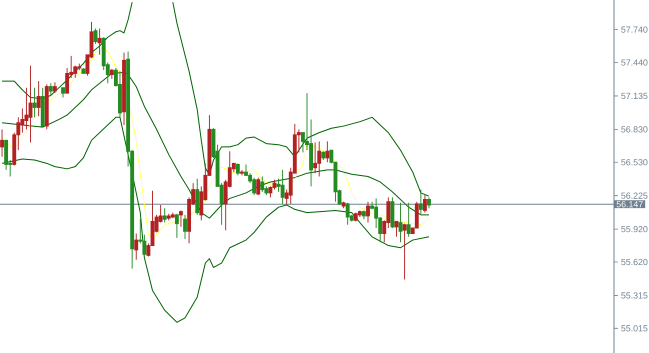 This screenshot has width=649, height=353. What do you see at coordinates (634, 62) in the screenshot?
I see `y-tick-label: 57.440` at bounding box center [634, 62].